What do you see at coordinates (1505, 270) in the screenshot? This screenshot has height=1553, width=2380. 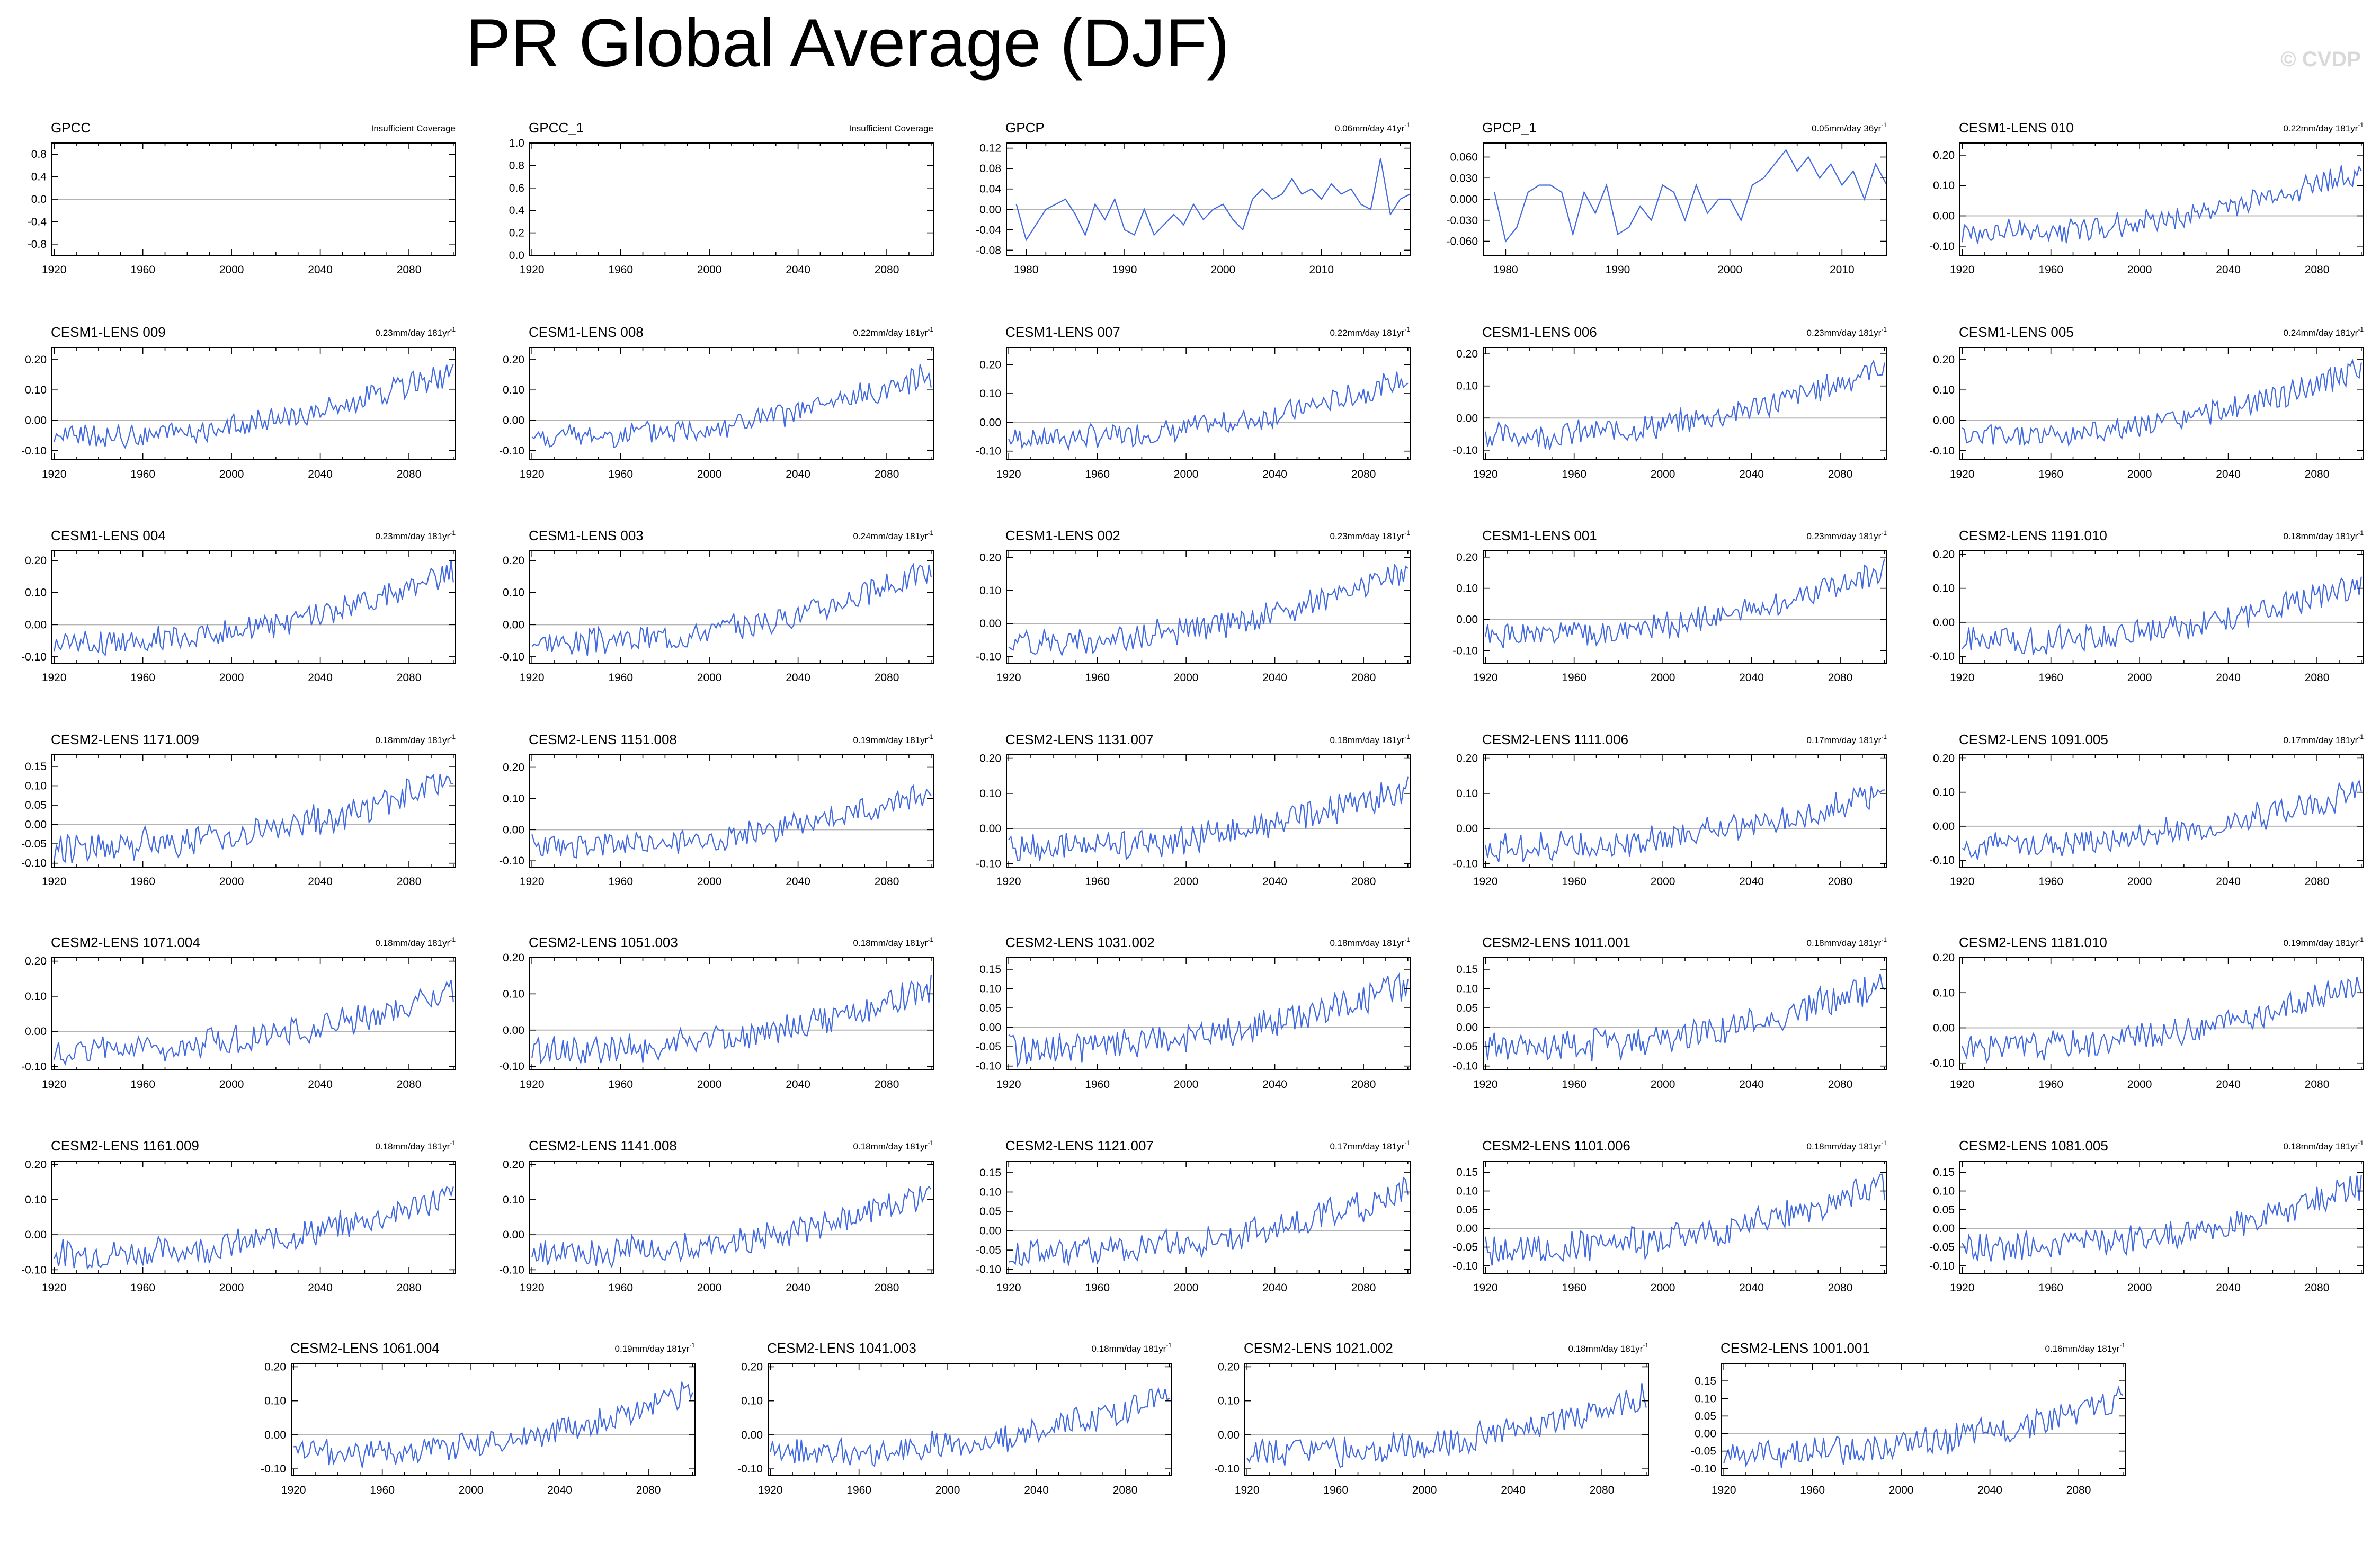 I see `x-tick-label: 1980` at bounding box center [1505, 270].